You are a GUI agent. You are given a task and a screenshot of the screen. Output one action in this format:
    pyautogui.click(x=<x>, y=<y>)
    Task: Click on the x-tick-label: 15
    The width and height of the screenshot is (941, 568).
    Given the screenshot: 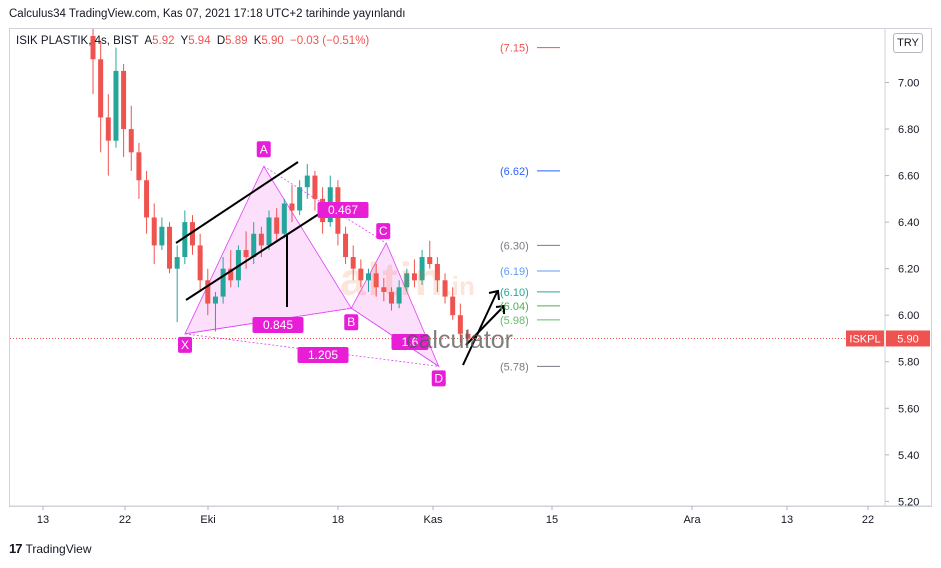 What is the action you would take?
    pyautogui.click(x=552, y=520)
    